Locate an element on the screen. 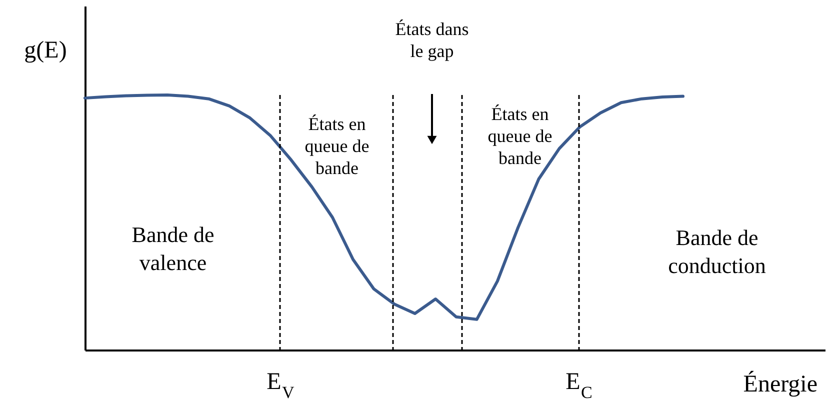 The width and height of the screenshot is (835, 403). annotation: Bande de valence is located at coordinates (173, 248).